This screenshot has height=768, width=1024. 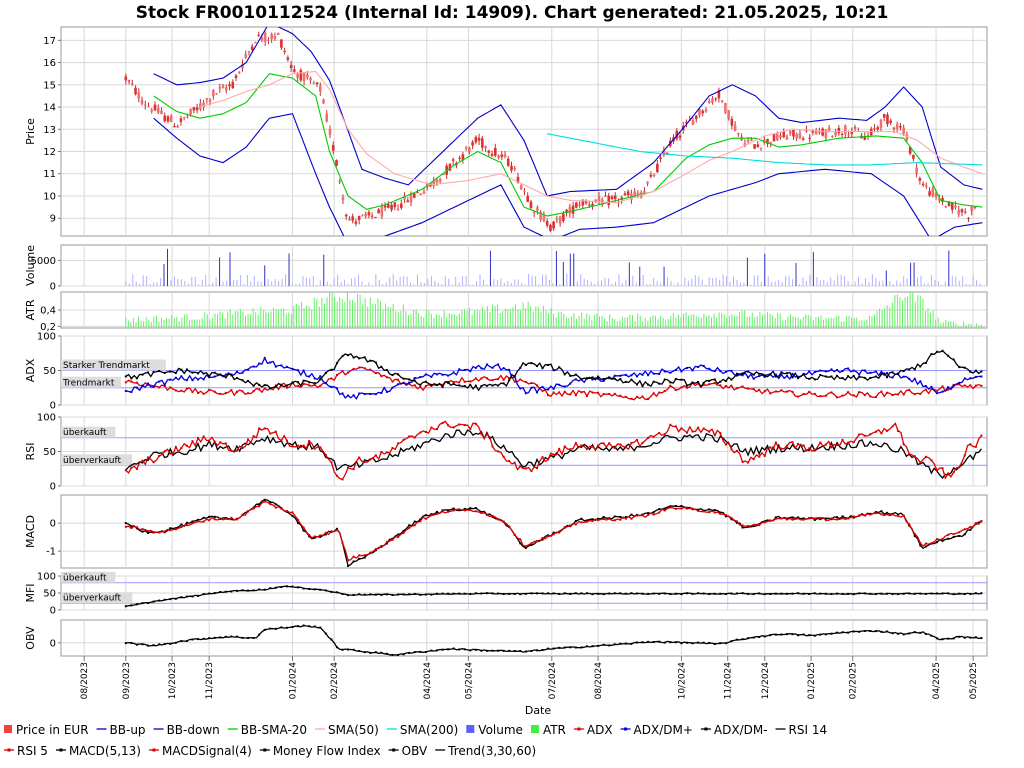 I want to click on legend-label: RSI 14, so click(x=808, y=730).